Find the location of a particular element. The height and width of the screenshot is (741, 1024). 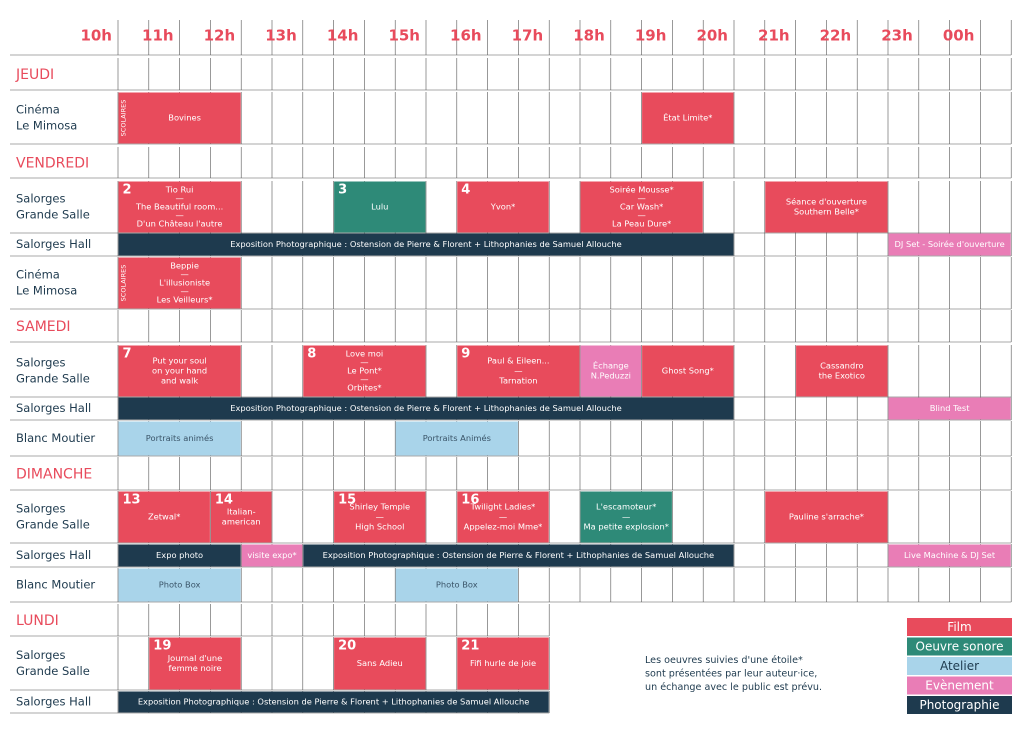

event-title: and walk is located at coordinates (179, 381).